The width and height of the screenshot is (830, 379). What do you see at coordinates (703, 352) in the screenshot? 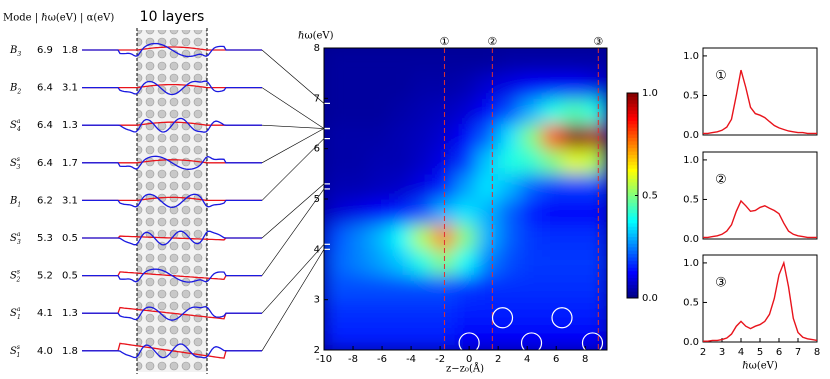
I see `x-tick-label: 2` at bounding box center [703, 352].